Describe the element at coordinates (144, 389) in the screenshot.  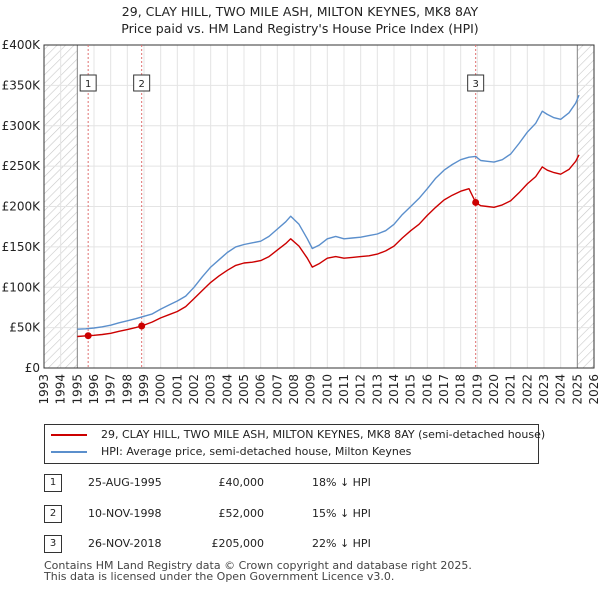
I see `x-tick-label: 1999` at that location.